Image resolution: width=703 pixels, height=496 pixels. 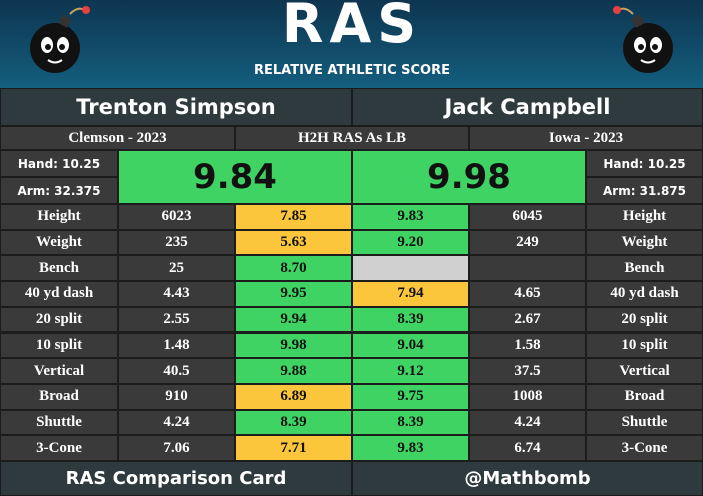 What do you see at coordinates (59, 190) in the screenshot?
I see `arm: Arm: 32.375` at bounding box center [59, 190].